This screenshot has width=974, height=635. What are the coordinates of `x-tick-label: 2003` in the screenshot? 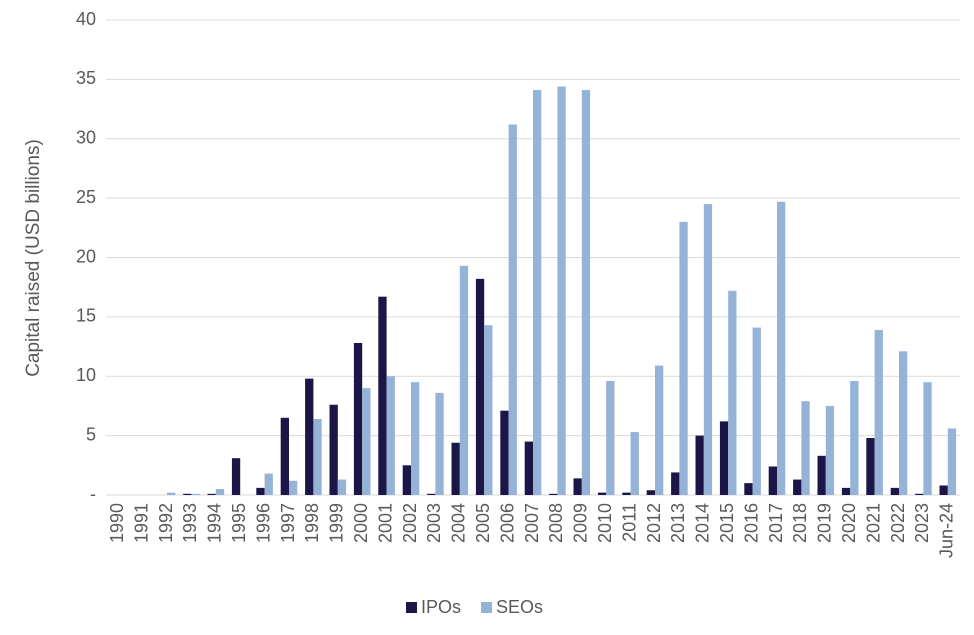 It's located at (434, 523).